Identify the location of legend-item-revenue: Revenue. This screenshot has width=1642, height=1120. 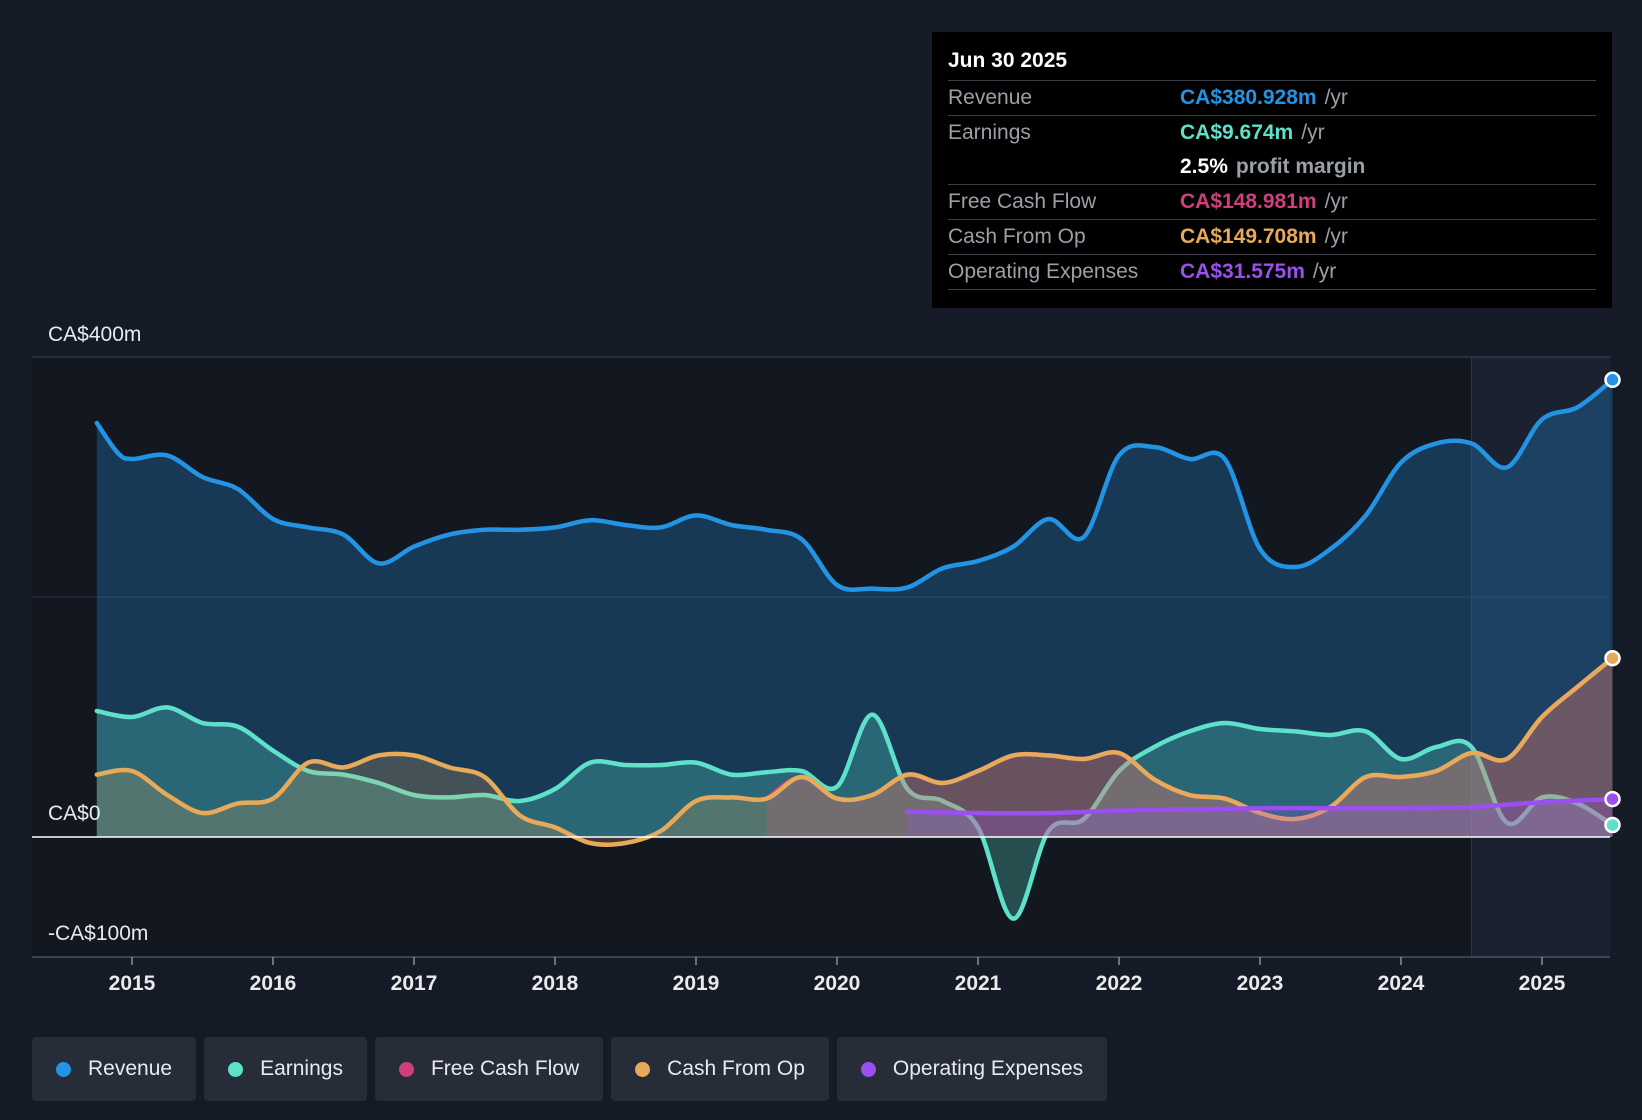
(114, 1069).